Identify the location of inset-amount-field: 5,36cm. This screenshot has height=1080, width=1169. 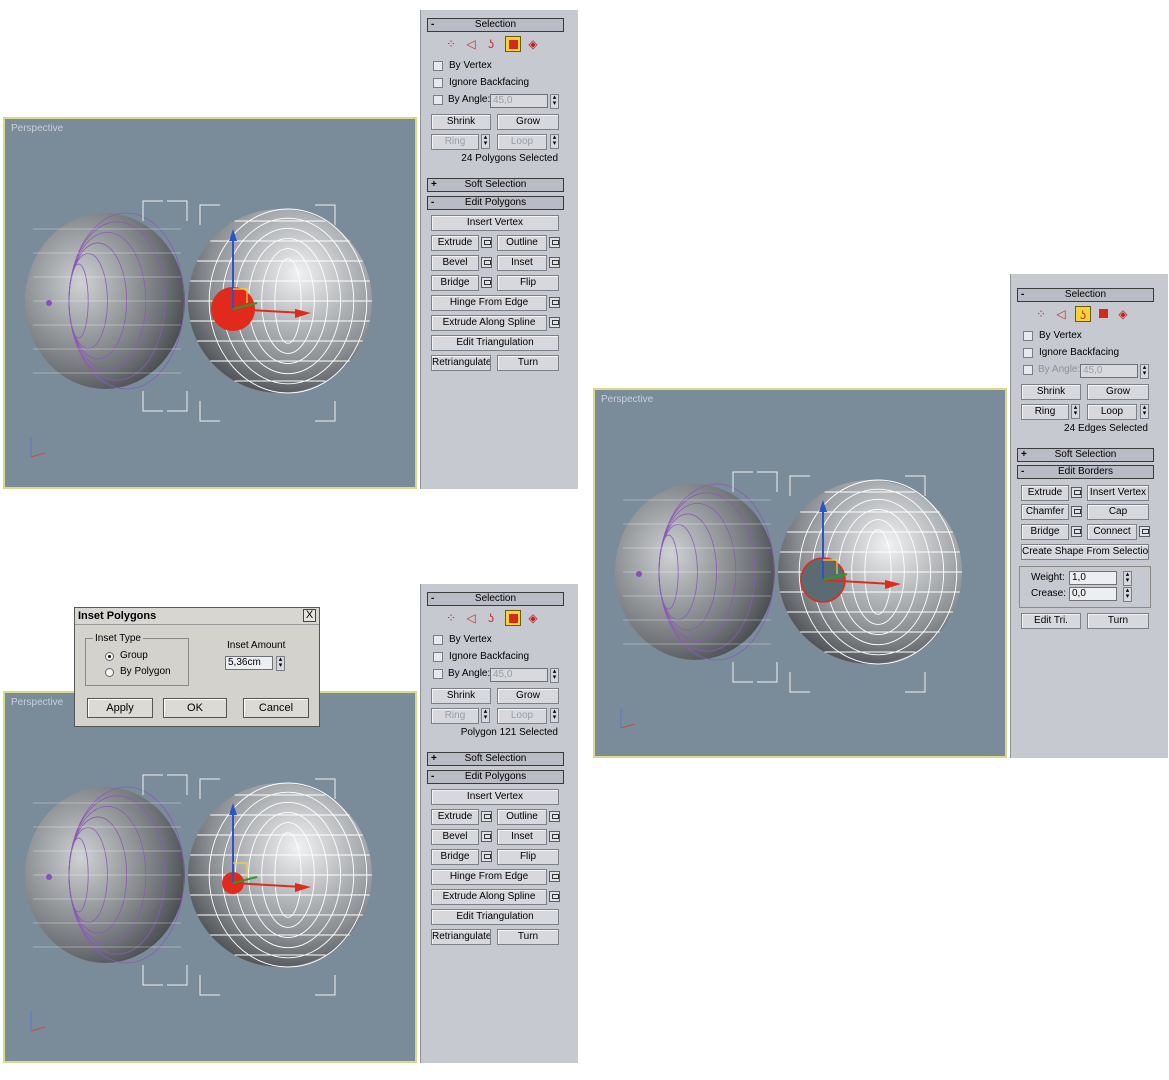
(249, 663).